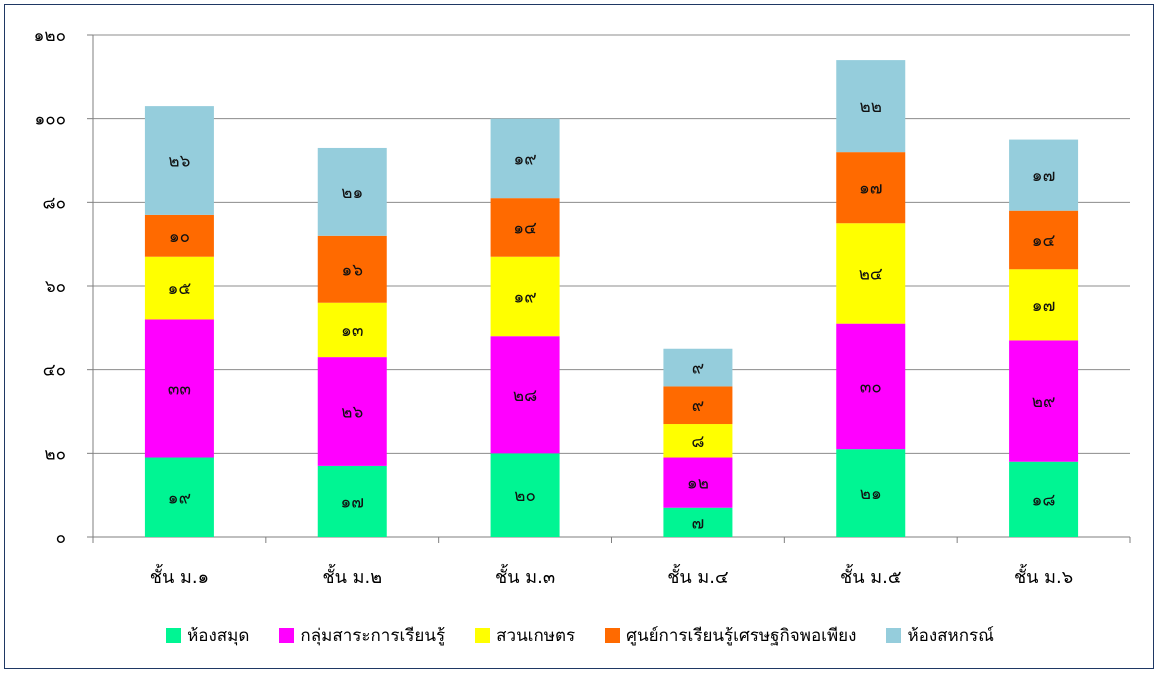 Image resolution: width=1160 pixels, height=675 pixels. I want to click on data-label: ๑๓, so click(352, 331).